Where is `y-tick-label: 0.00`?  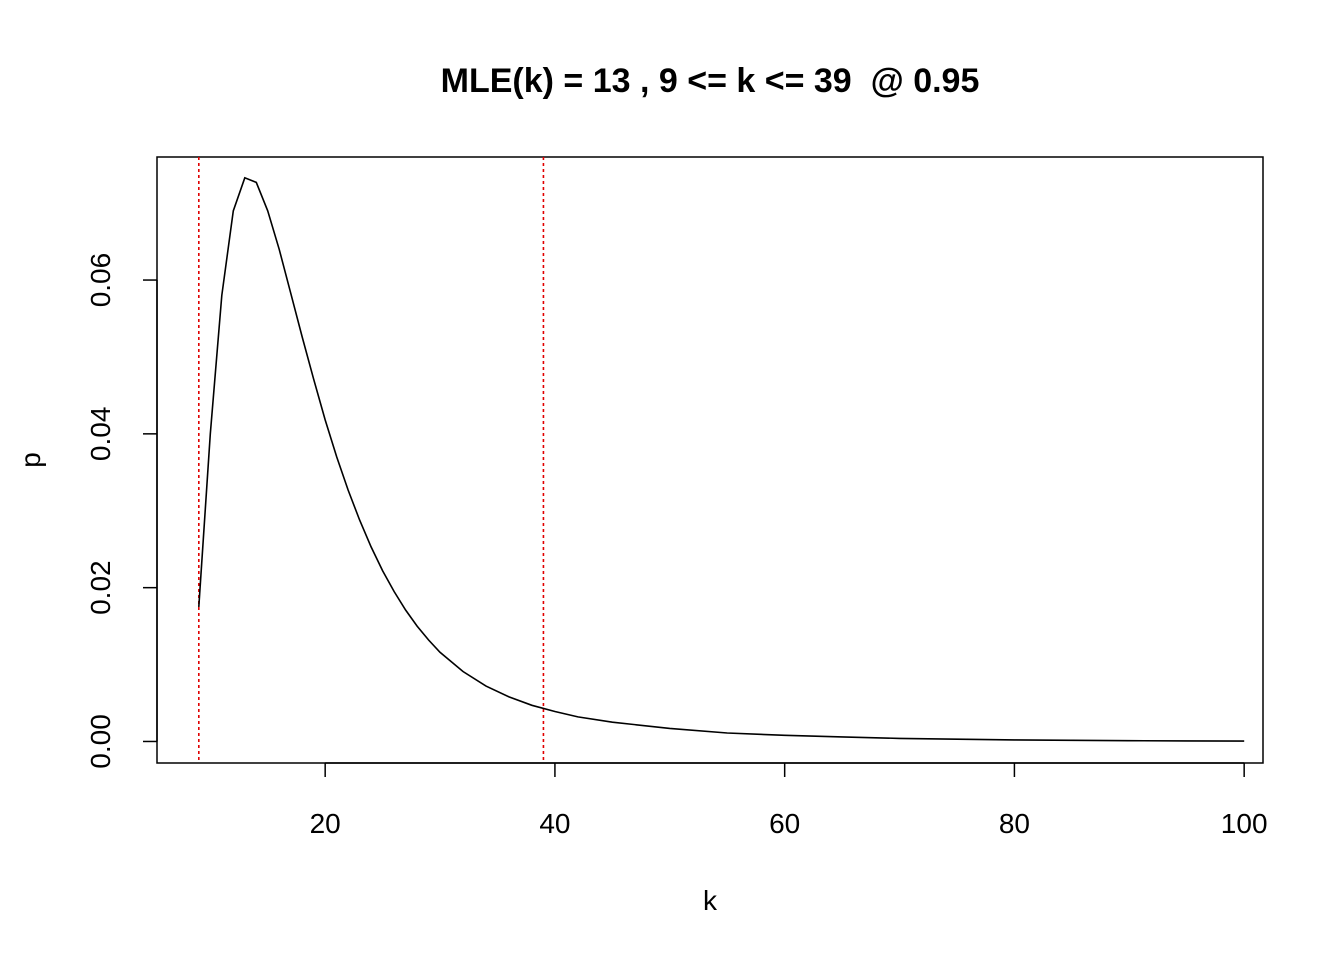
y-tick-label: 0.00 is located at coordinates (100, 741).